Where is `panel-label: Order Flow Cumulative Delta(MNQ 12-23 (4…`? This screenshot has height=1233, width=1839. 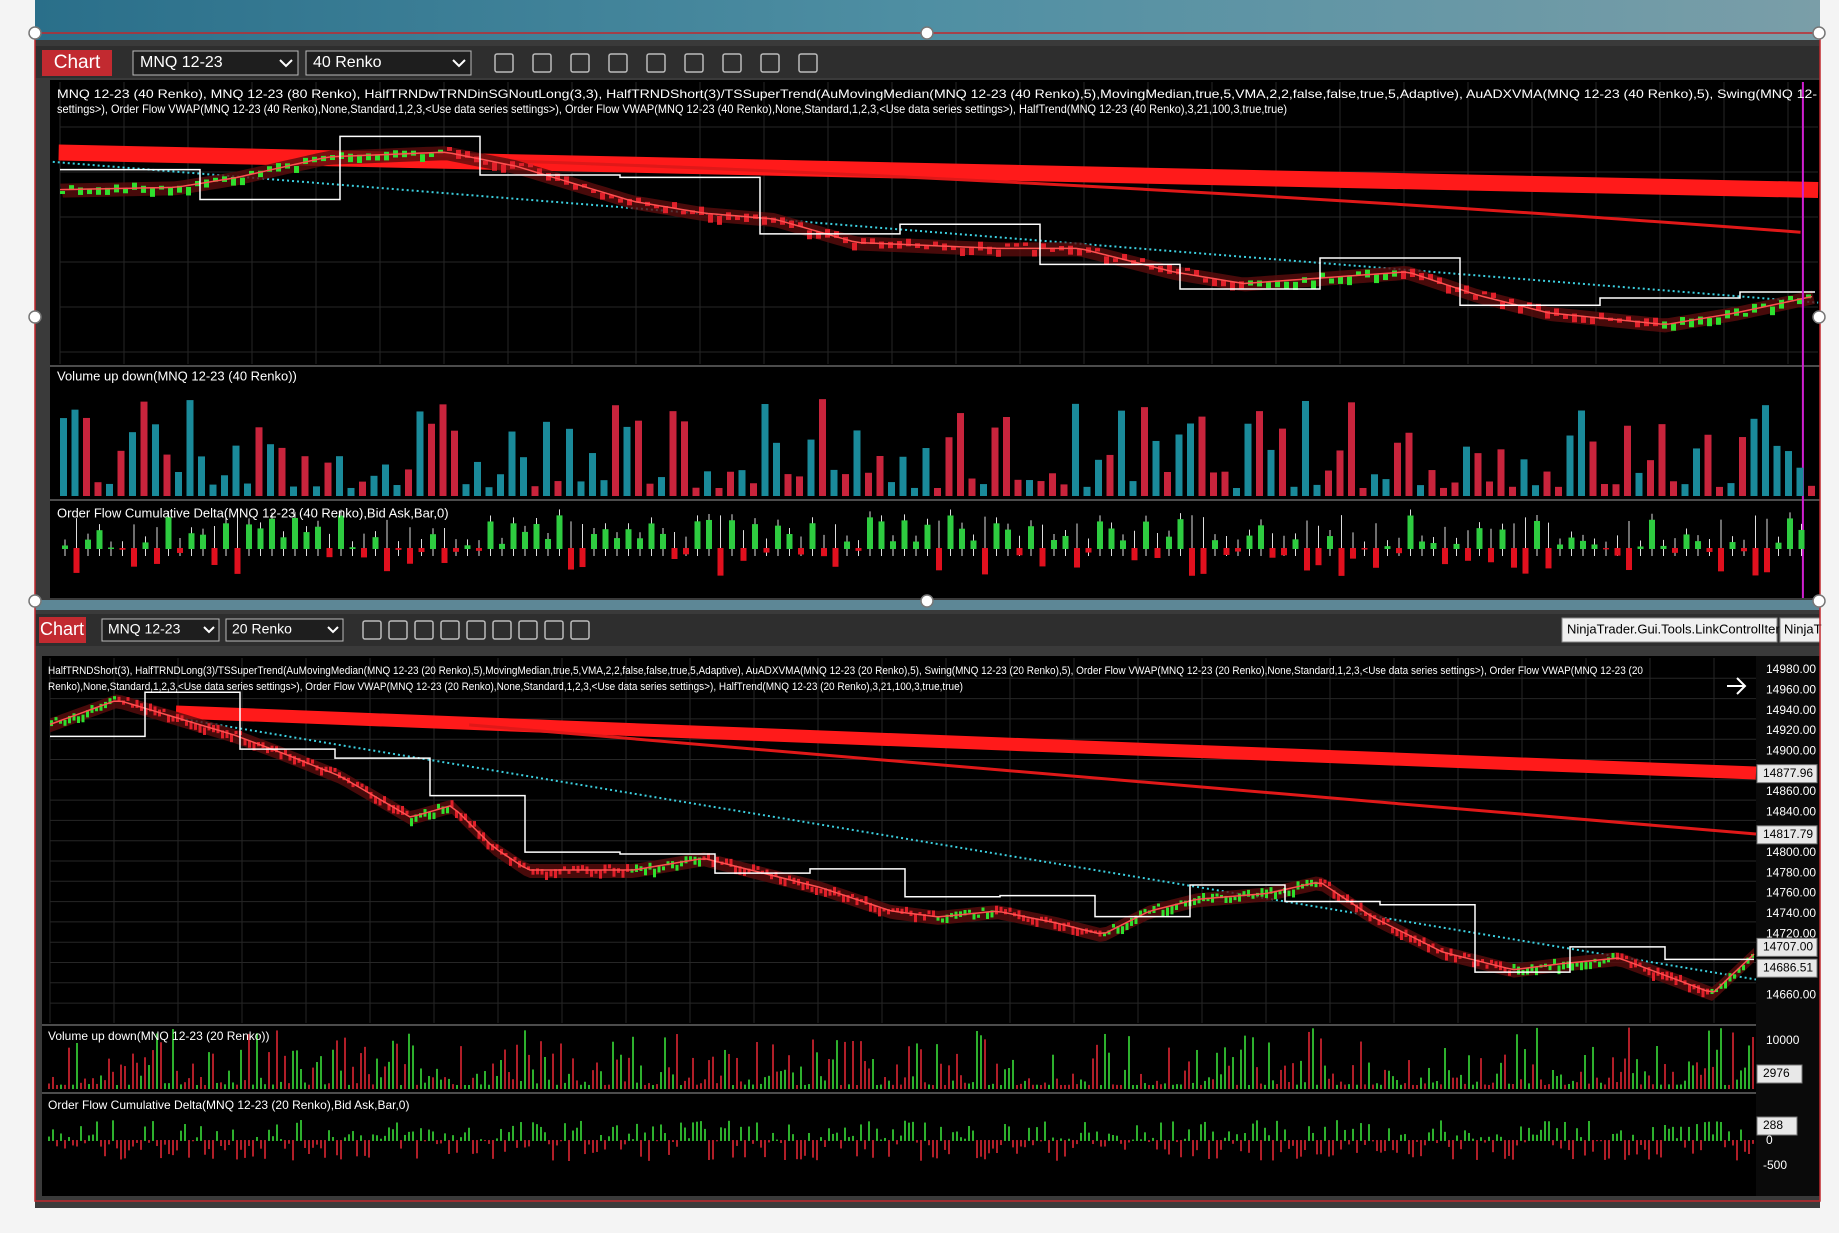 panel-label: Order Flow Cumulative Delta(MNQ 12-23 (4… is located at coordinates (253, 512).